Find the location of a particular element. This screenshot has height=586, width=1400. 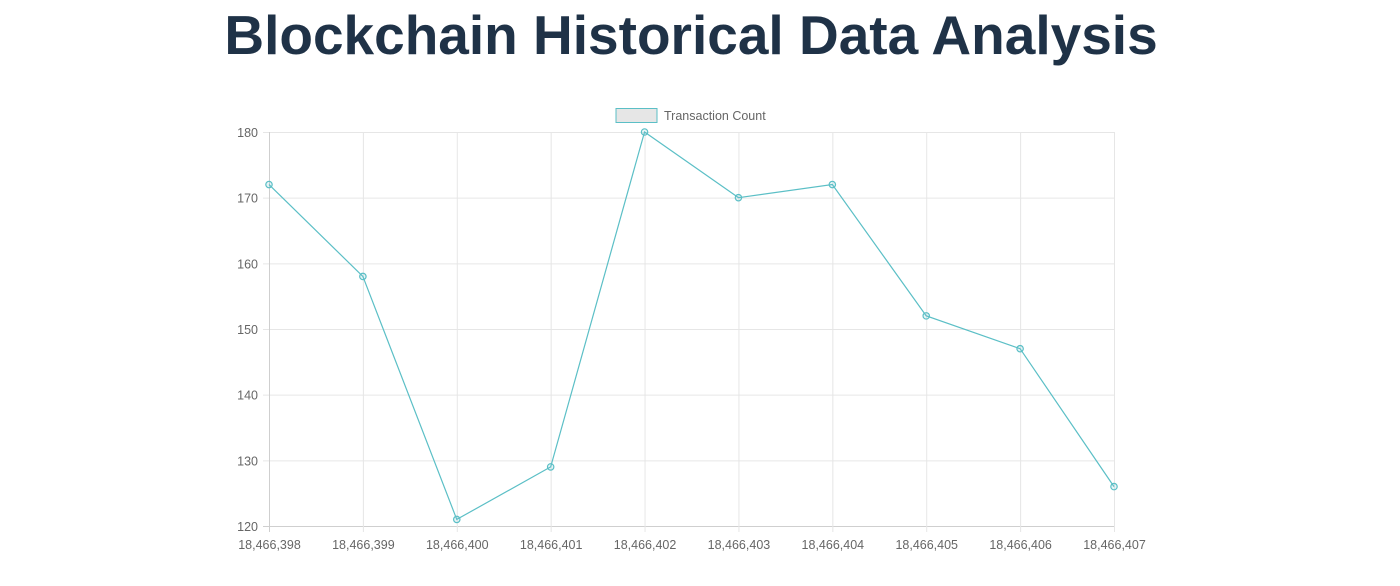

y-tick-label: 140 is located at coordinates (247, 396).